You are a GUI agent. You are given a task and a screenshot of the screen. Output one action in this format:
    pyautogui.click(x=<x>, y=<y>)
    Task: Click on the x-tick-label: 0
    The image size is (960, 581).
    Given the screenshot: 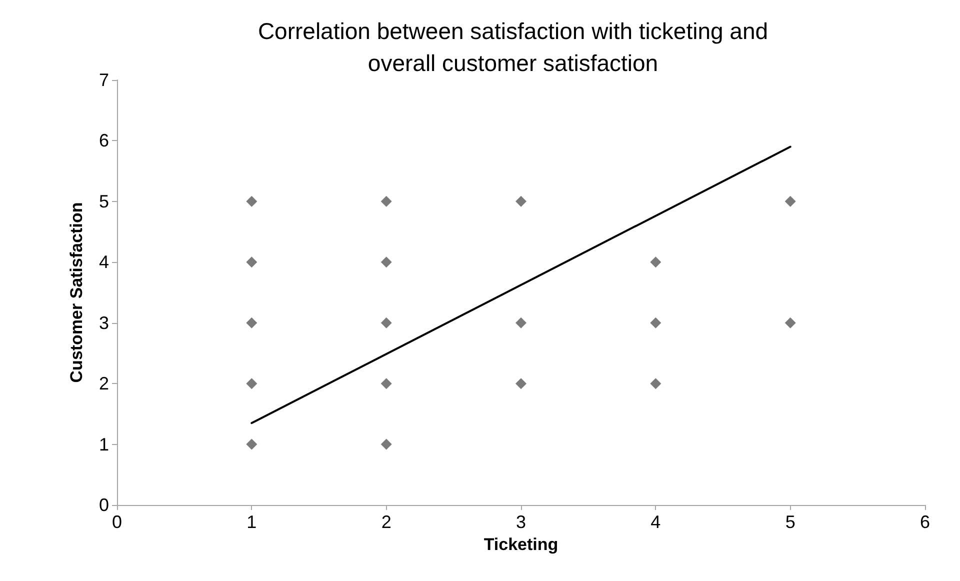 What is the action you would take?
    pyautogui.click(x=117, y=522)
    